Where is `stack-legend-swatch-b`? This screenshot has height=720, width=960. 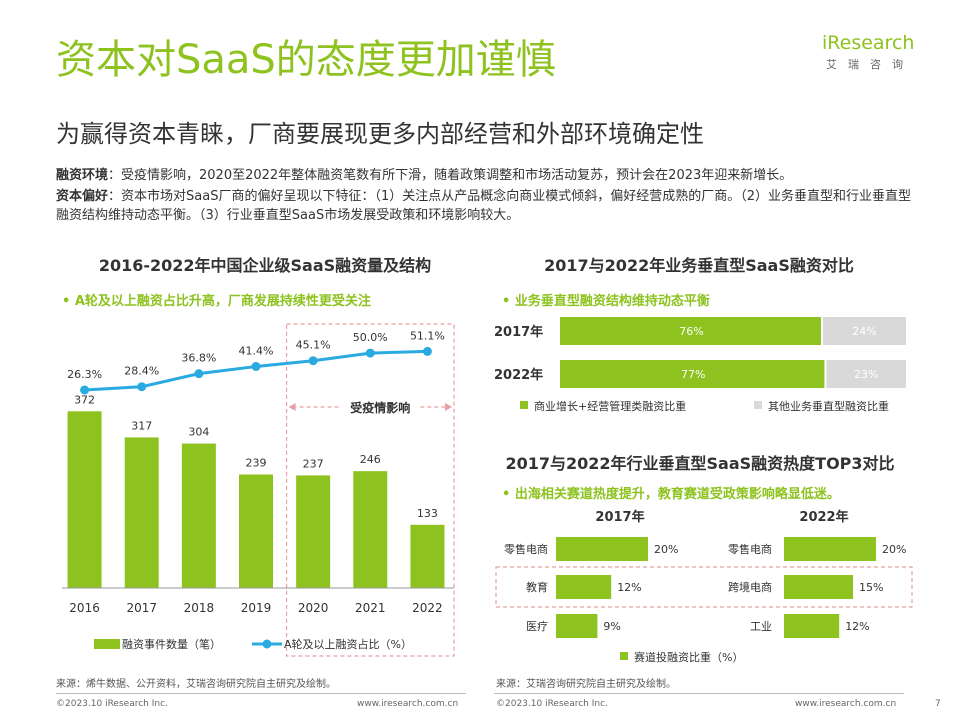
stack-legend-swatch-b is located at coordinates (758, 405).